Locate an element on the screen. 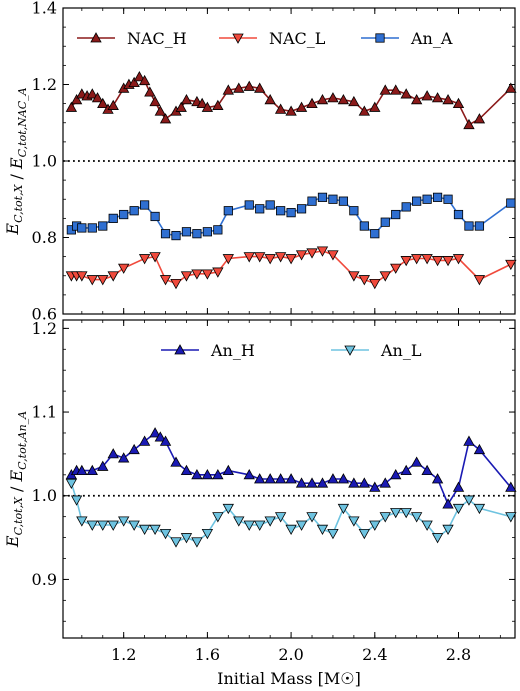 This screenshot has height=691, width=520. y-tick-label: 1.0 is located at coordinates (44, 161).